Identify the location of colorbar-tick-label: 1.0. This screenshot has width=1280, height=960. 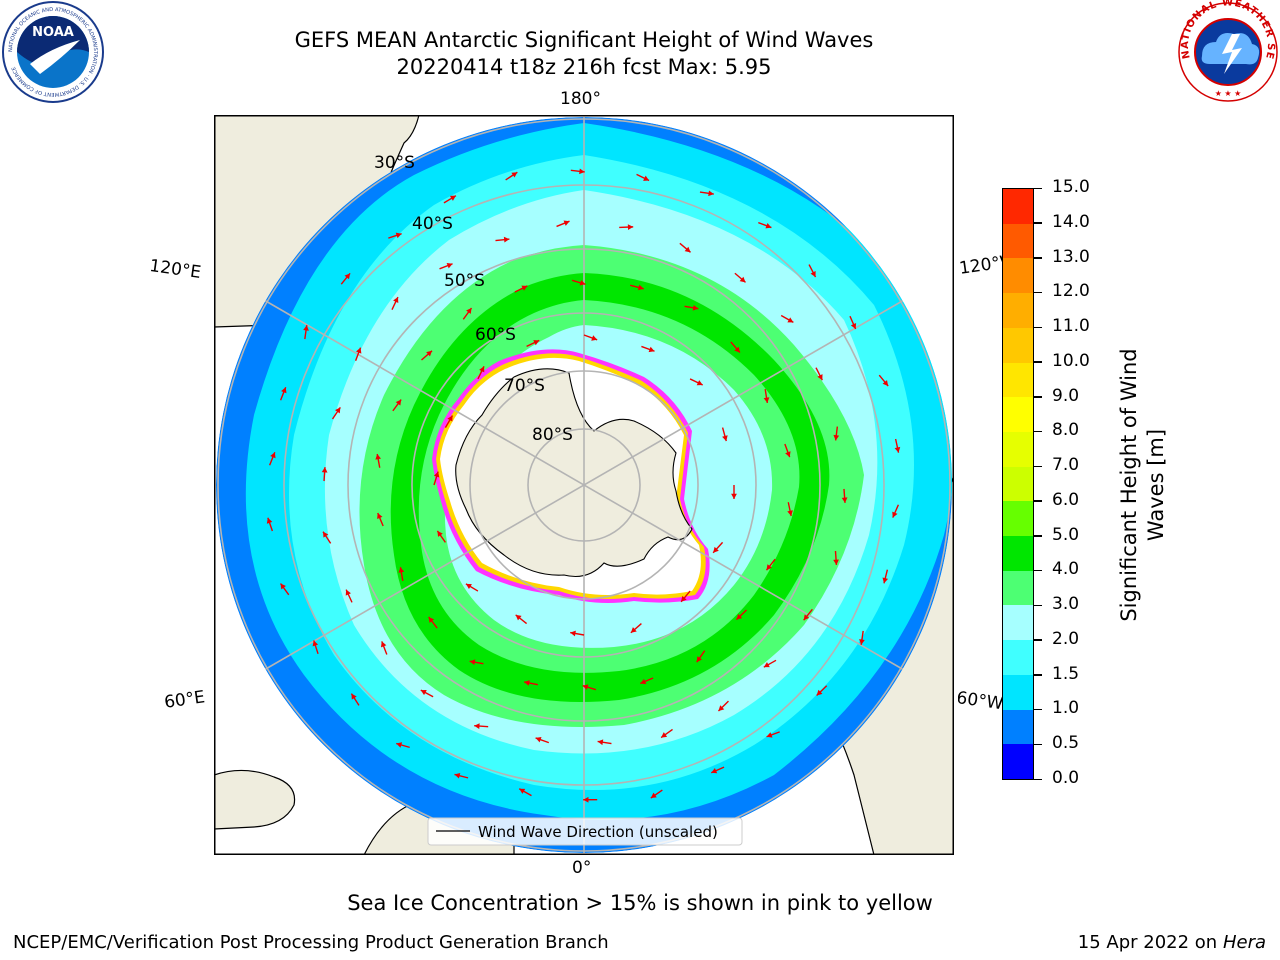
(1066, 708).